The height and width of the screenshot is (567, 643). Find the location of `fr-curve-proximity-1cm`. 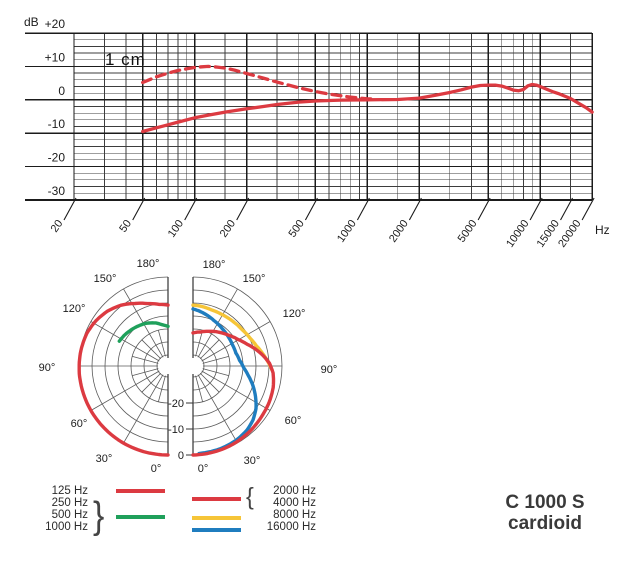

fr-curve-proximity-1cm is located at coordinates (259, 82).